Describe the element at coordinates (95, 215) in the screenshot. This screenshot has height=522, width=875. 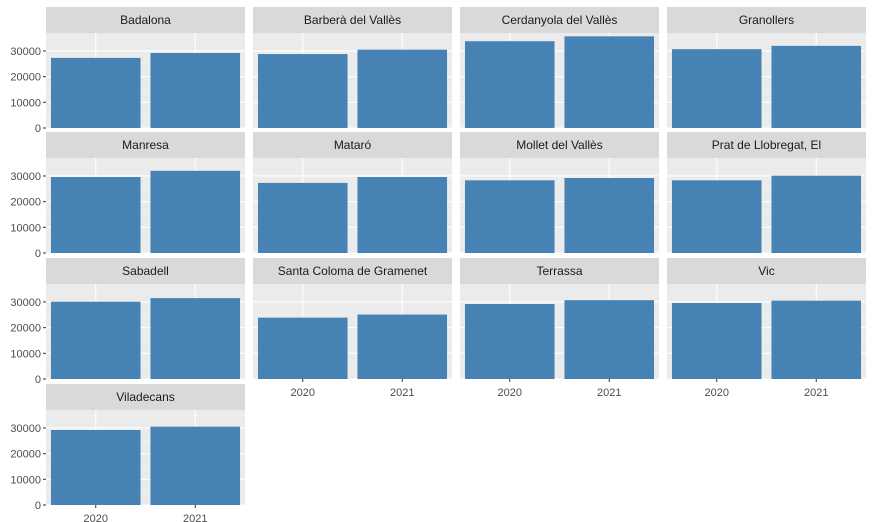
I see `bar-manresa-2020` at that location.